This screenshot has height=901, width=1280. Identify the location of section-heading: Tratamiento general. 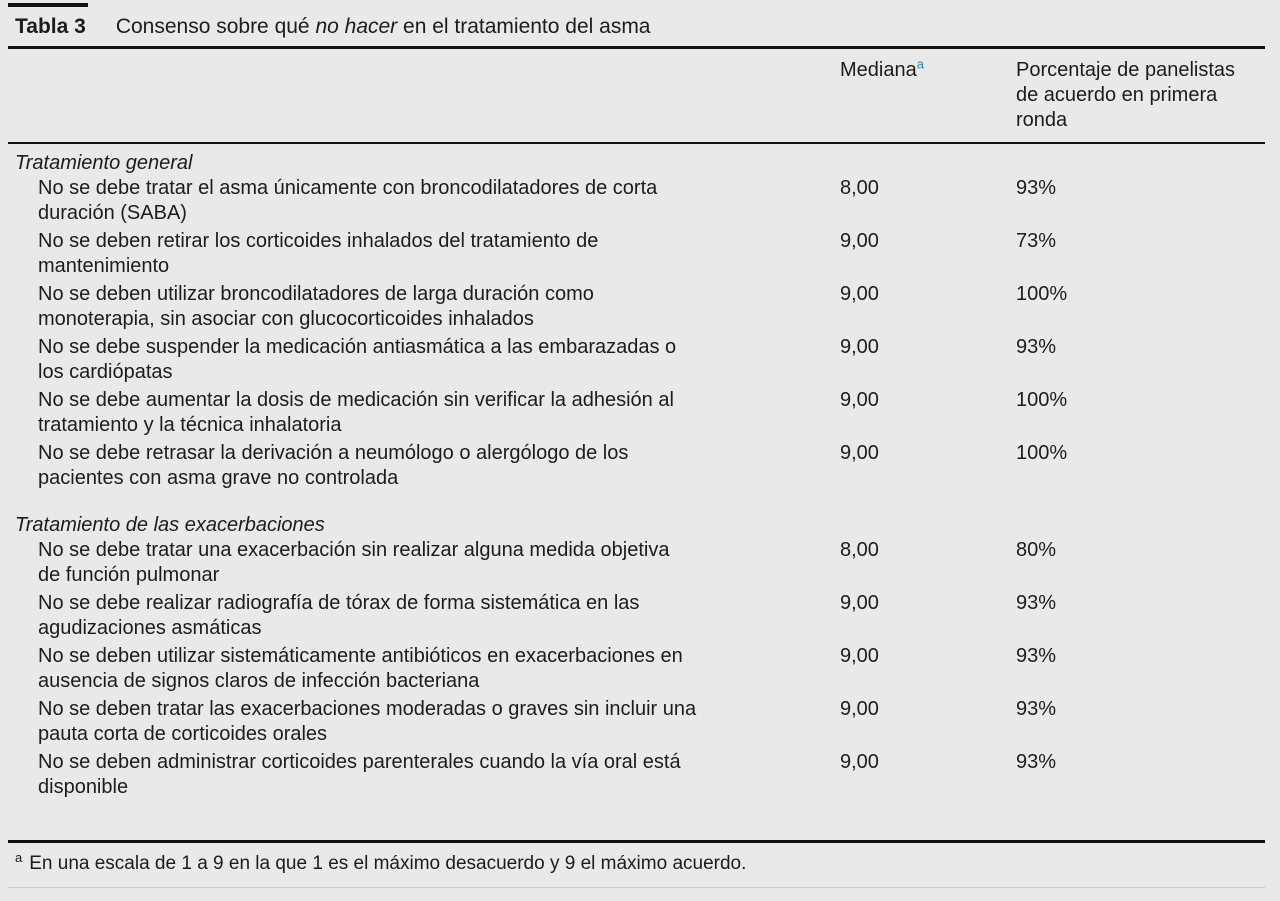
(104, 163).